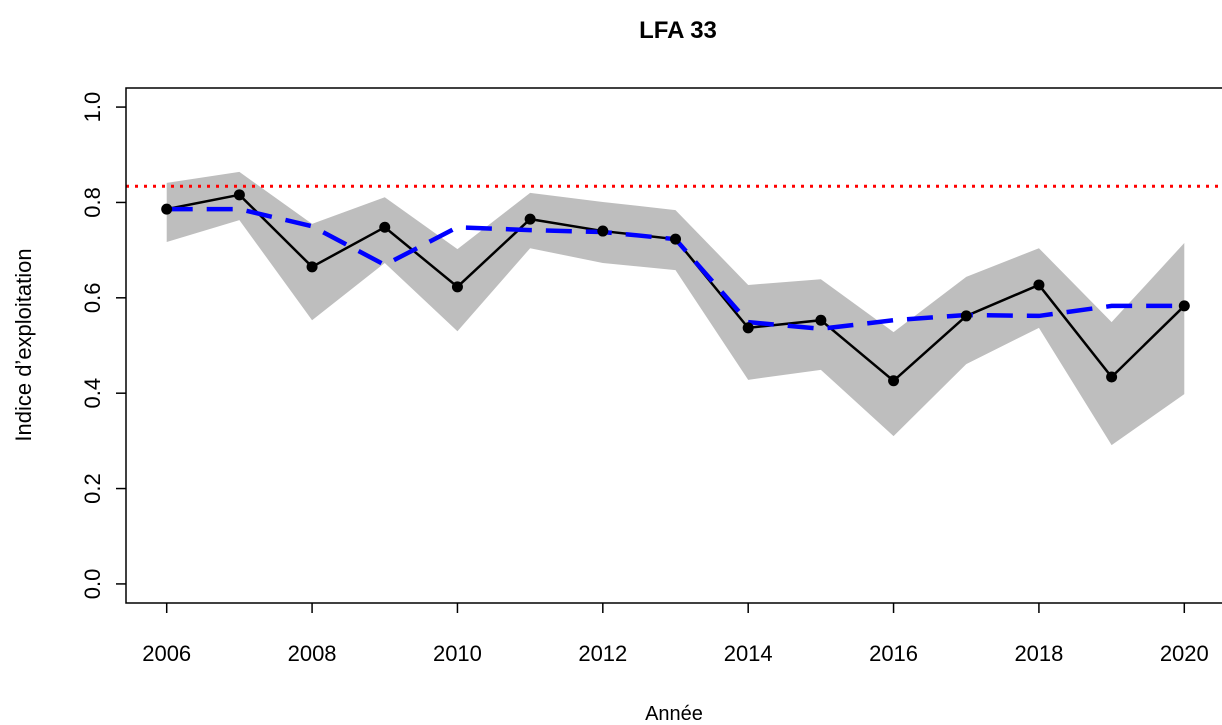  Describe the element at coordinates (92, 107) in the screenshot. I see `y-tick-label: 1.0` at that location.